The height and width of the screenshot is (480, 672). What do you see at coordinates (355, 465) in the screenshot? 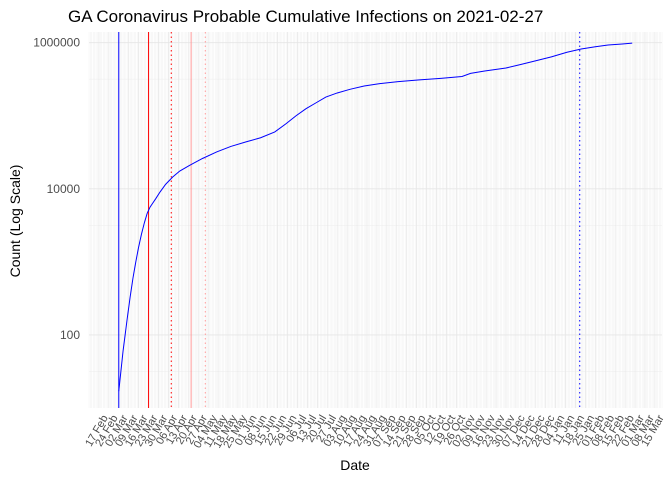
I see `x-axis-label: Date` at bounding box center [355, 465].